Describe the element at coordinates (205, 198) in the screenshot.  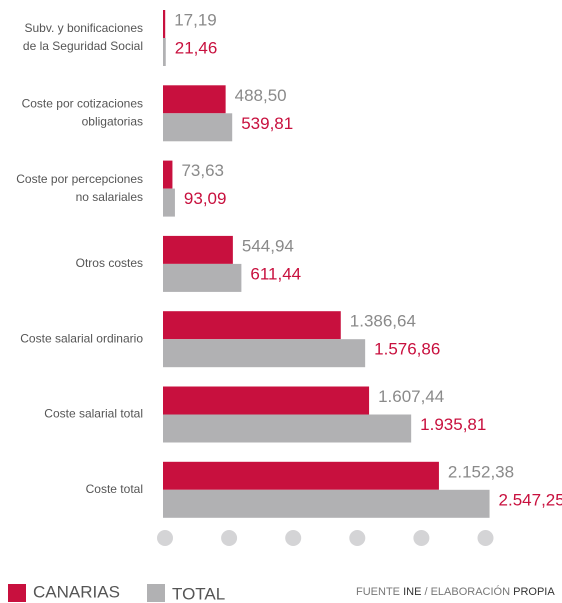
I see `value-label: 93,09` at that location.